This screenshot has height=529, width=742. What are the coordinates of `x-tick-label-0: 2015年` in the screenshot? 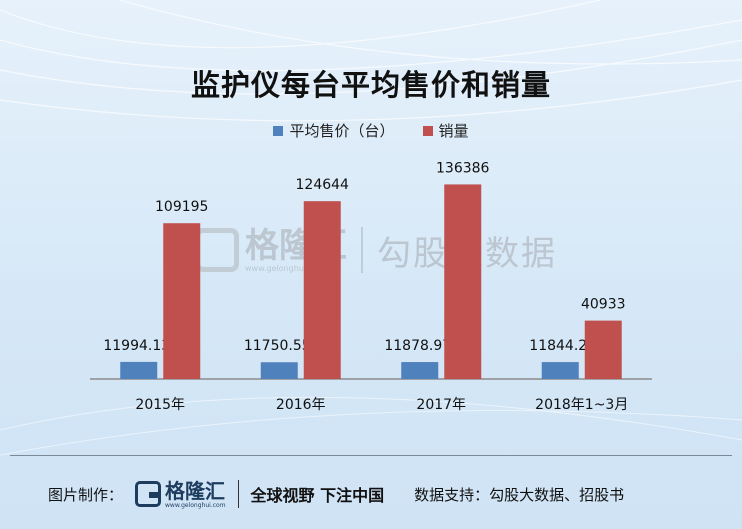 It's located at (160, 405).